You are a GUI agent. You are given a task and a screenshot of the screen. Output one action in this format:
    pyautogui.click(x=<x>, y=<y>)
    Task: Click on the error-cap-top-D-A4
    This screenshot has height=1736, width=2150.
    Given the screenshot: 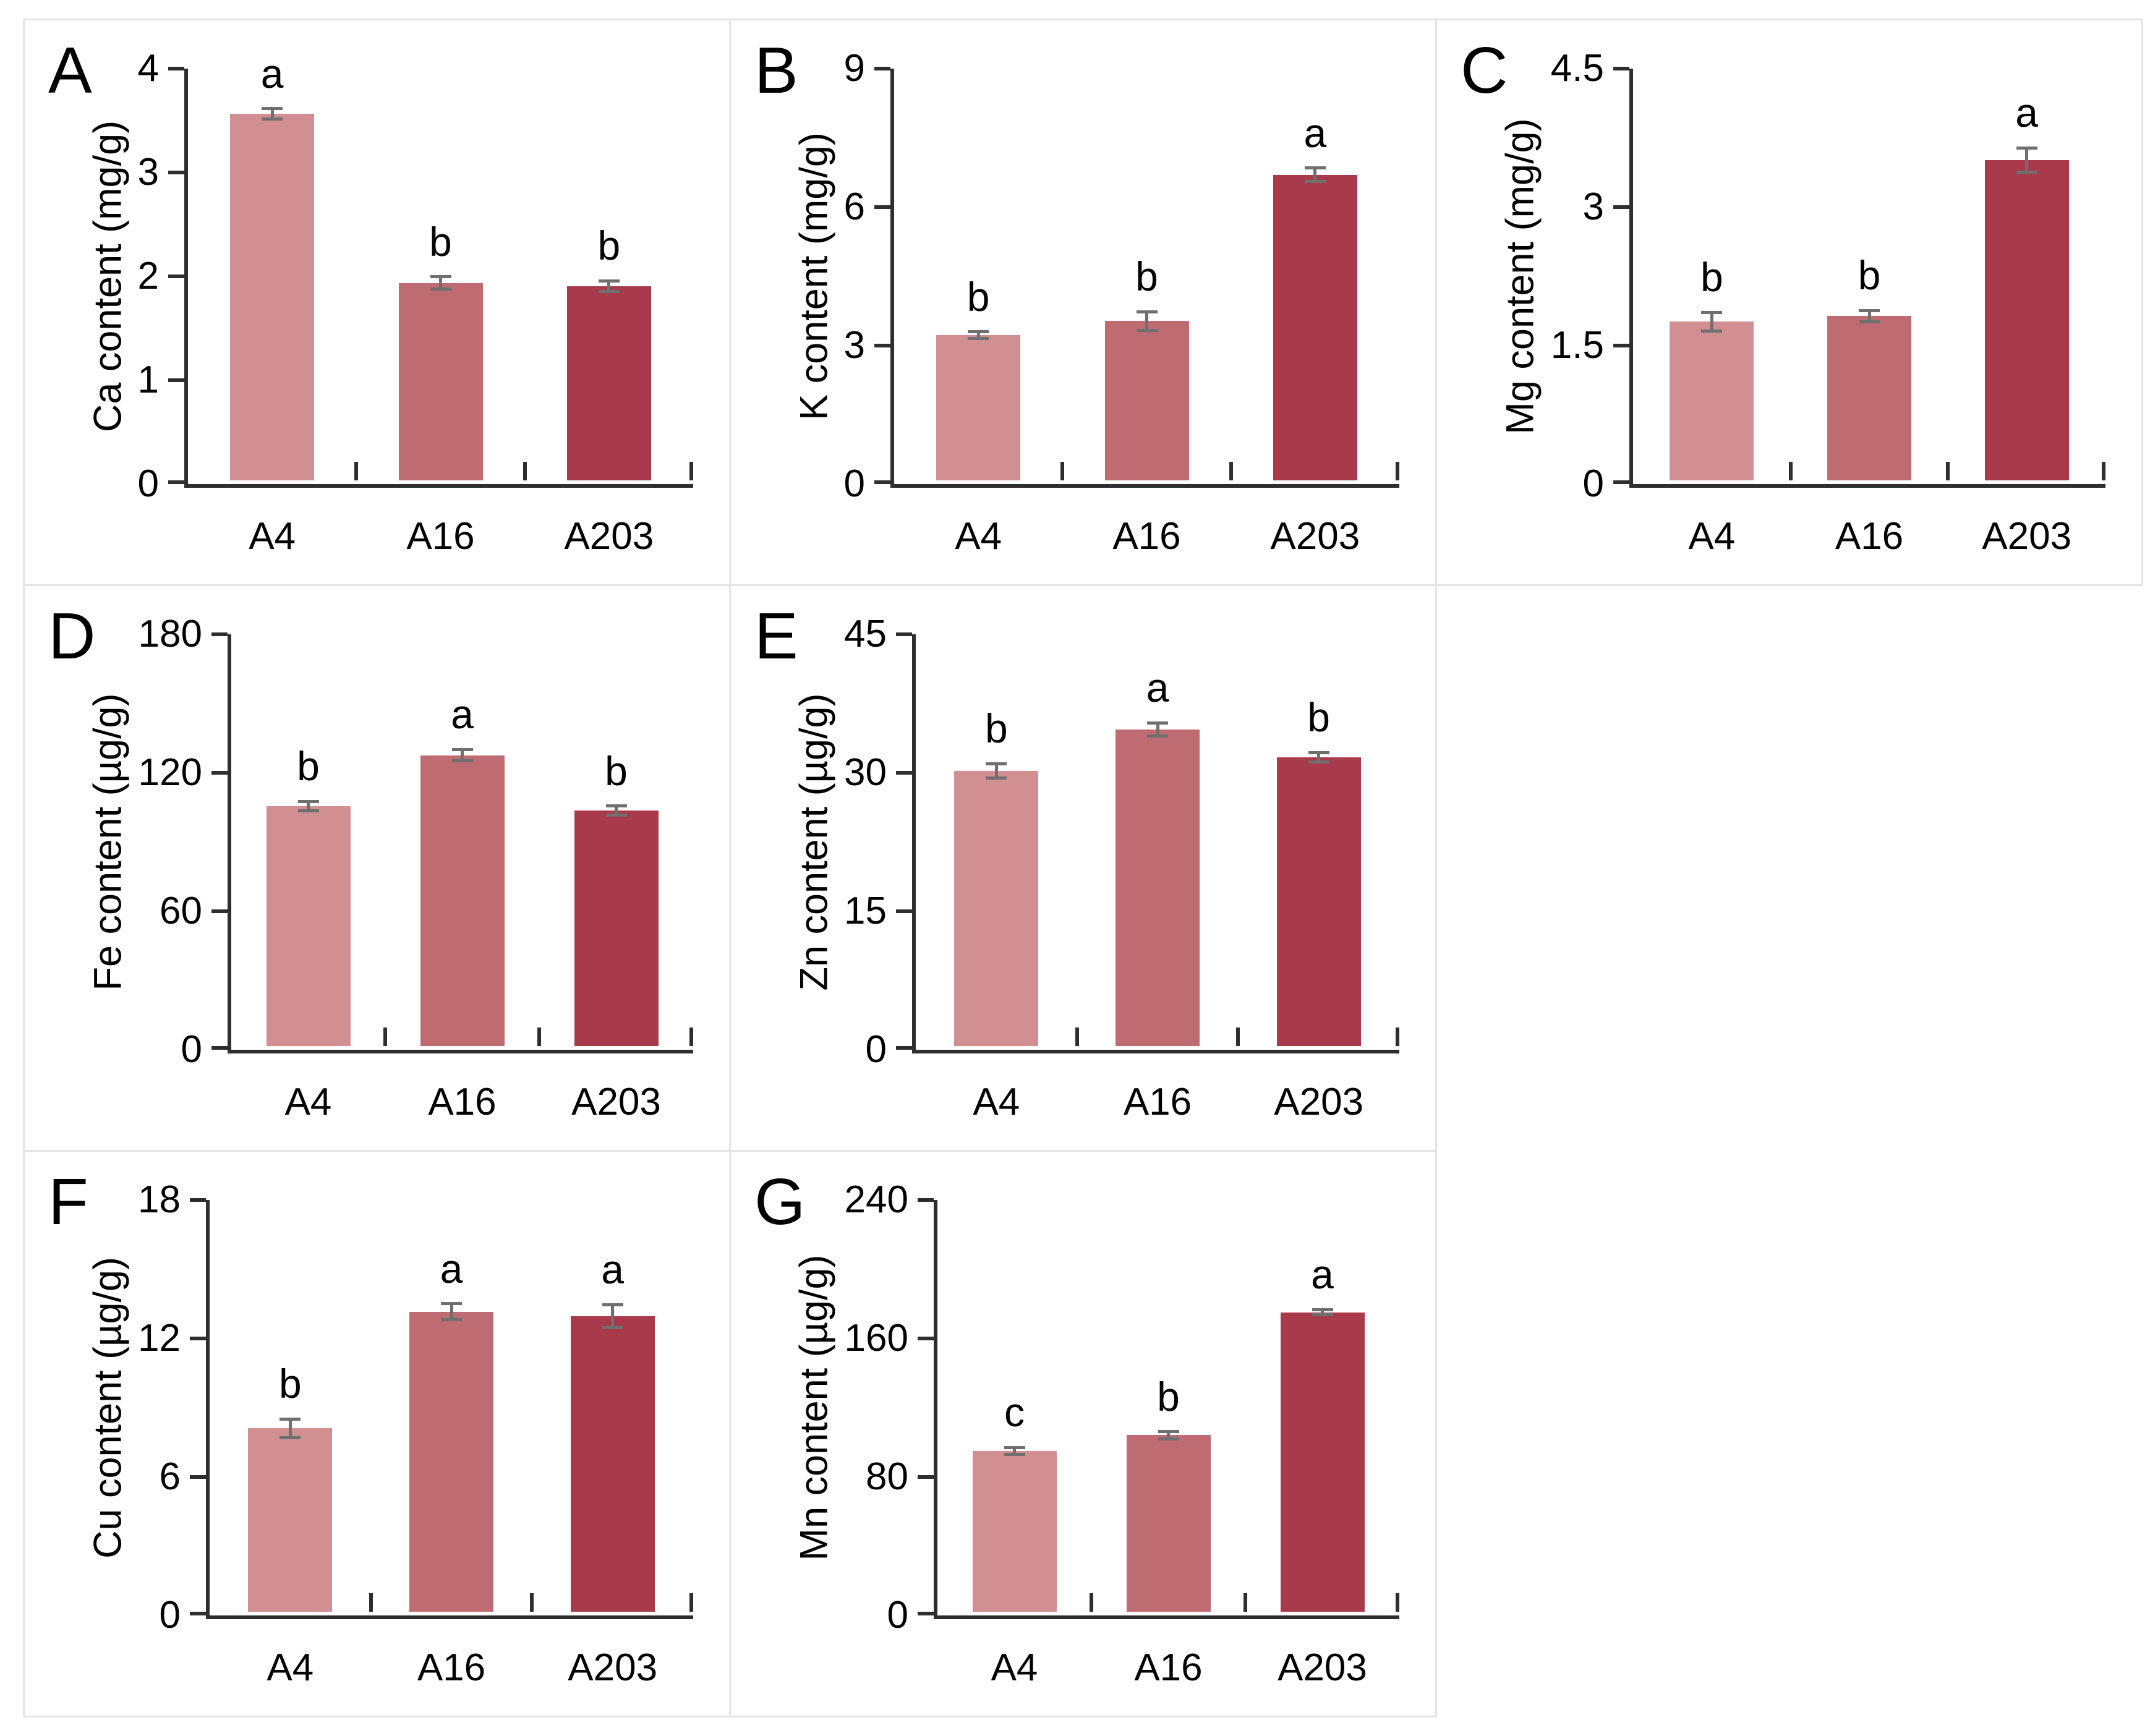 What is the action you would take?
    pyautogui.click(x=308, y=801)
    